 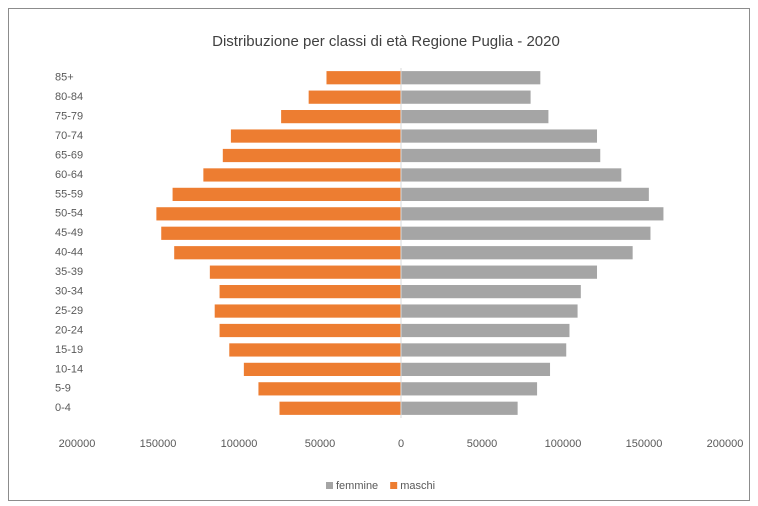 I want to click on y-tick-label: 80-84, so click(x=69, y=97).